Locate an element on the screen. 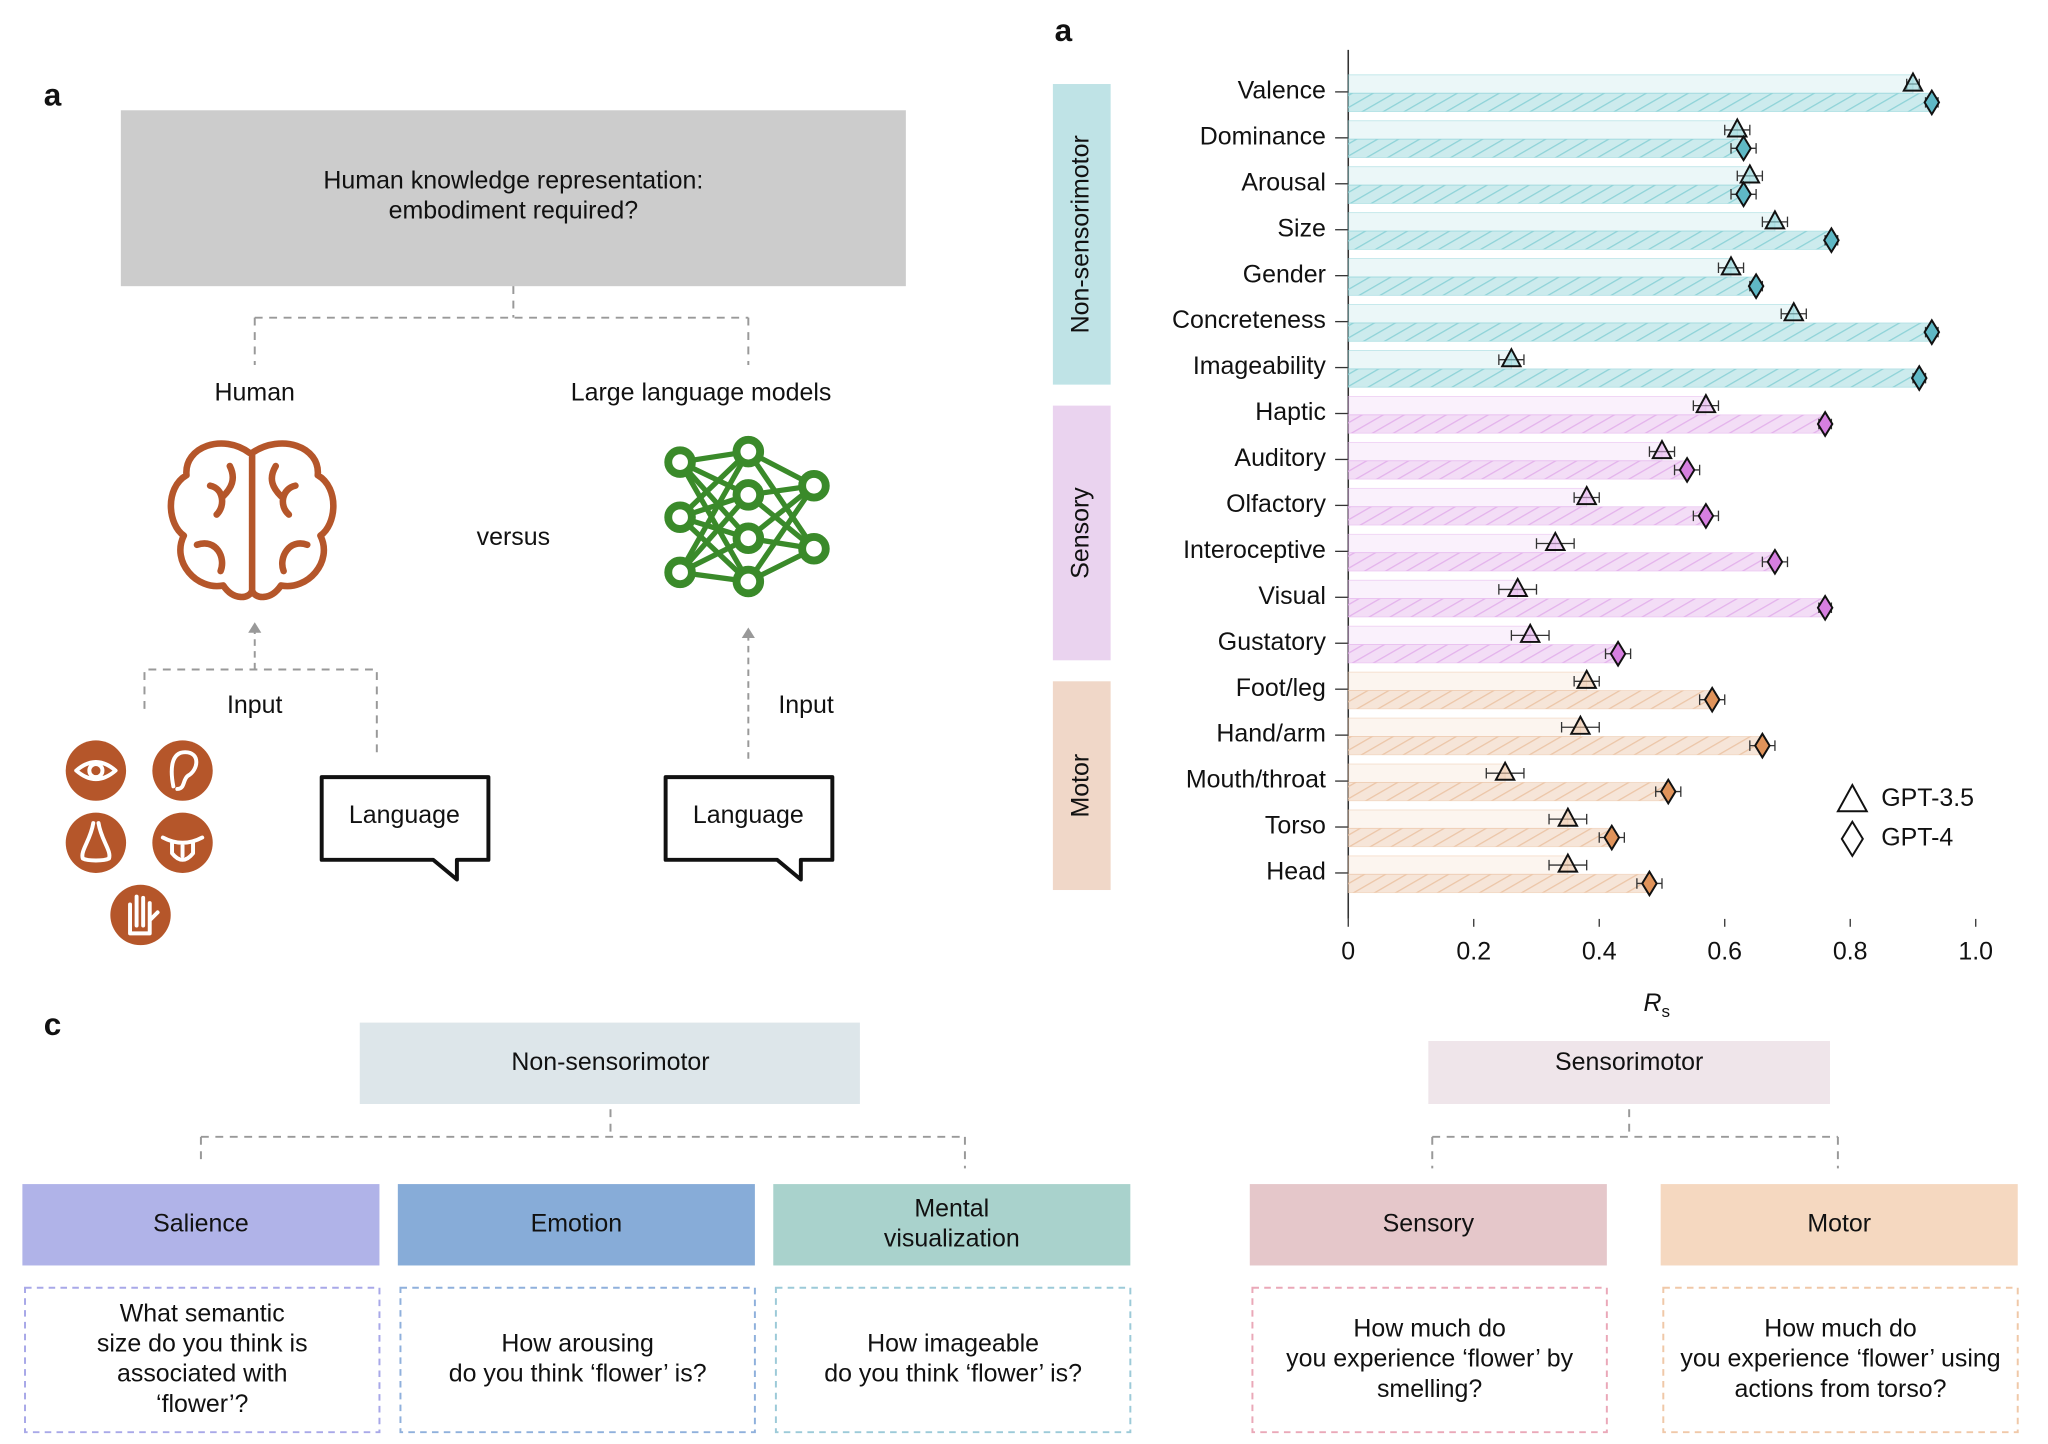  question-text: Human knowledge representation: is located at coordinates (513, 180).